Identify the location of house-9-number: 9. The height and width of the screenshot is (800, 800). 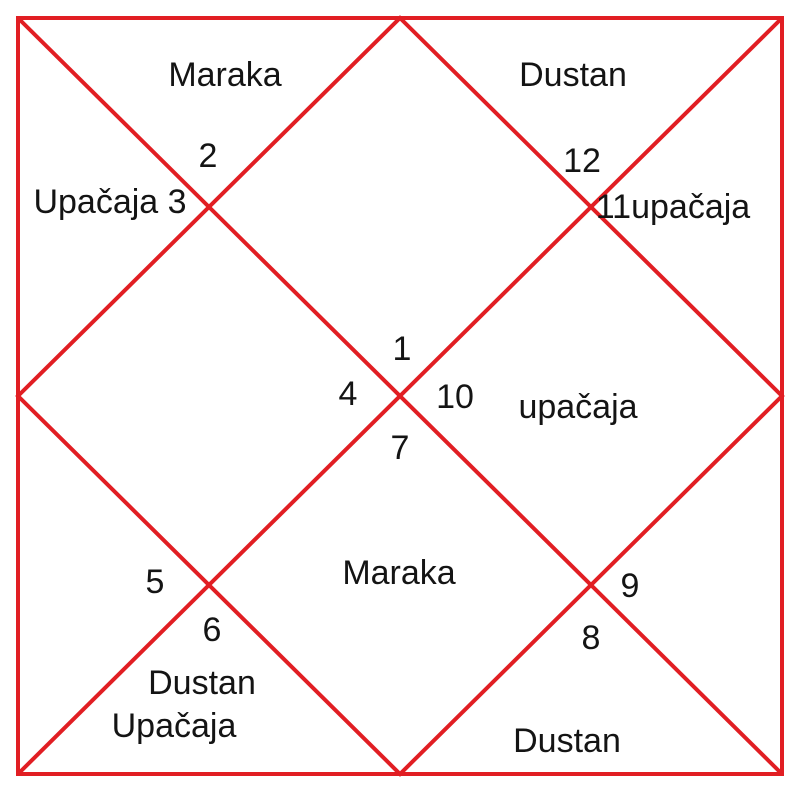
(630, 586).